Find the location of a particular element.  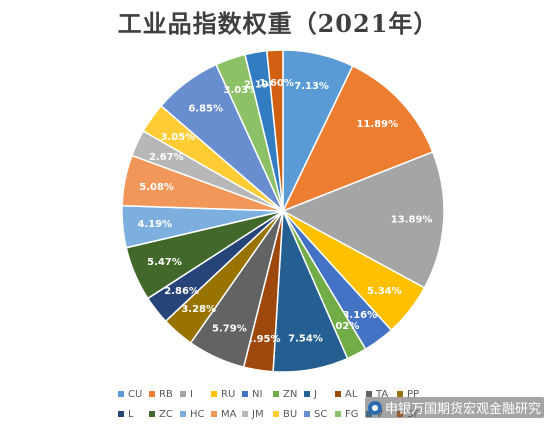

data-label-ma: 5.08% is located at coordinates (156, 187).